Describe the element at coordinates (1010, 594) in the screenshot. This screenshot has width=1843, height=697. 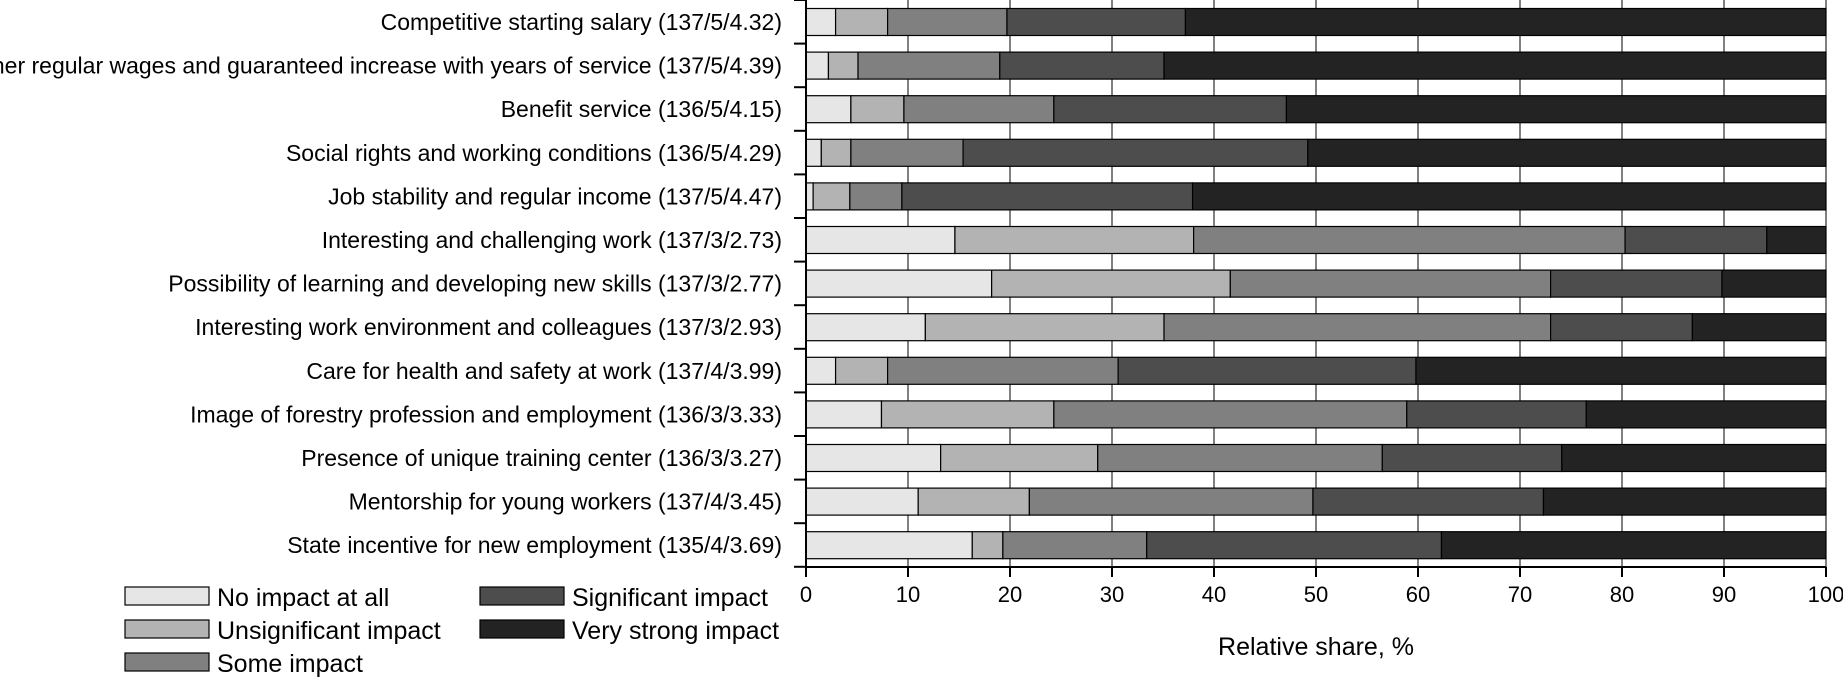
I see `x-tick-label: 20` at that location.